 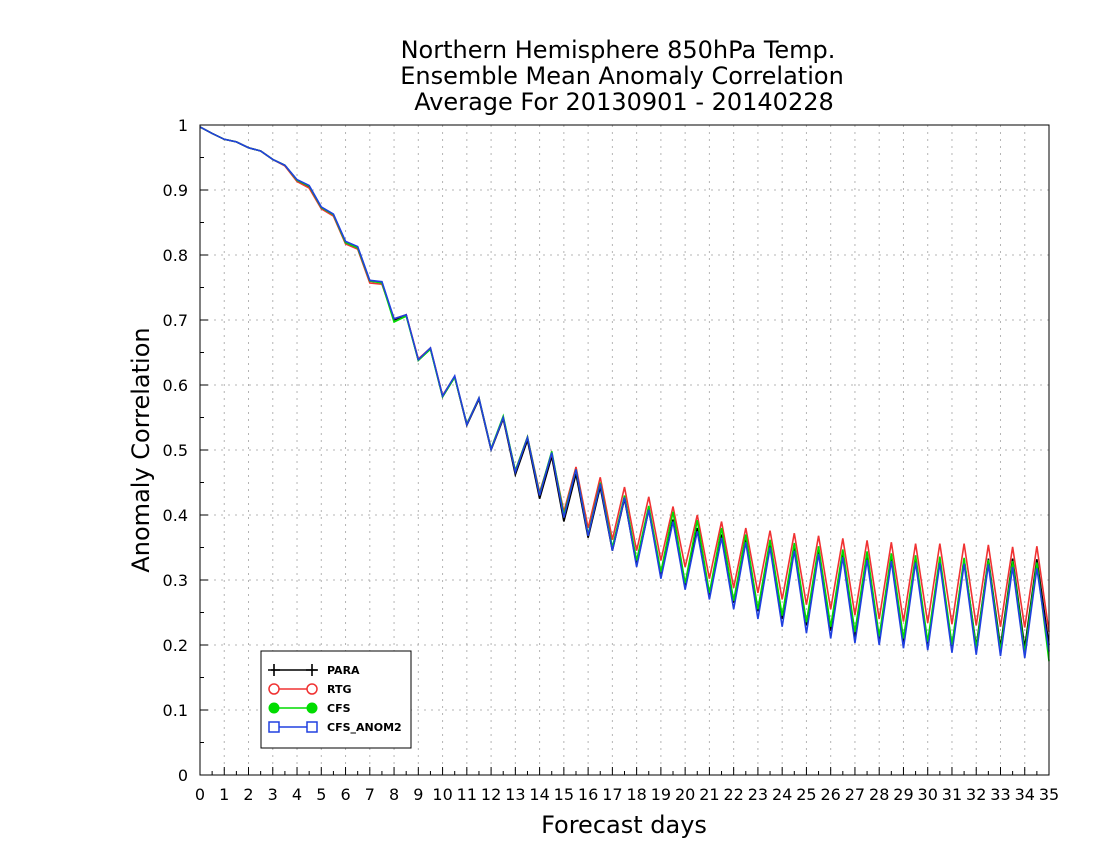 What do you see at coordinates (1025, 794) in the screenshot?
I see `x-tick-label: 34` at bounding box center [1025, 794].